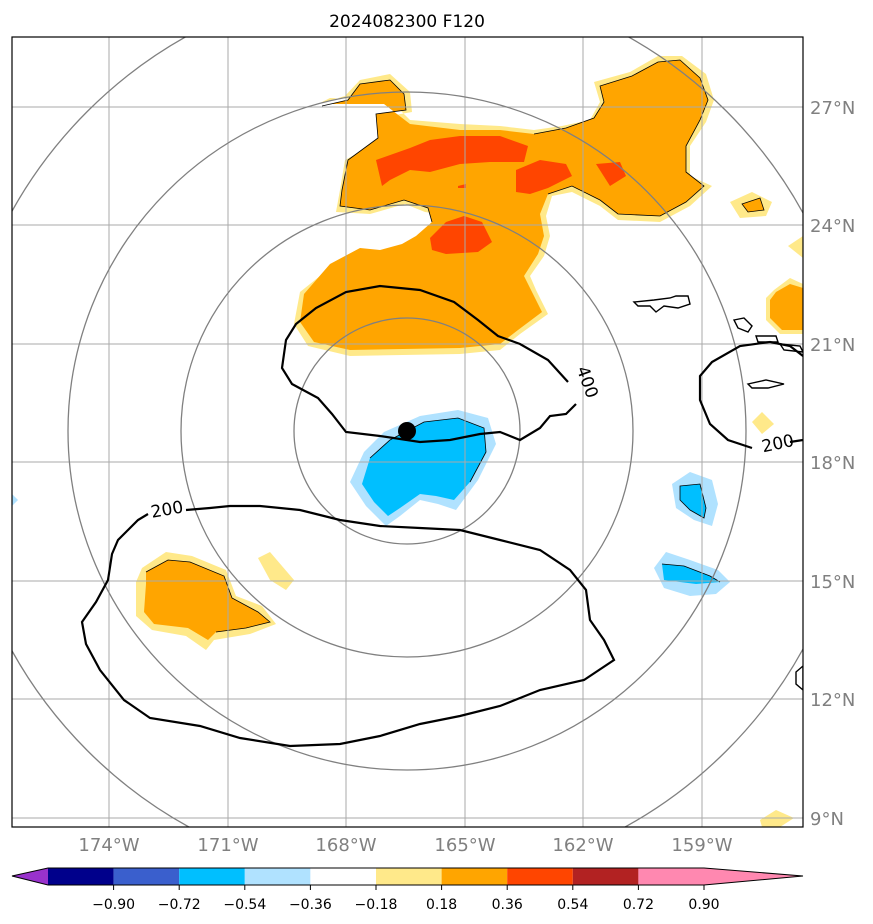 This screenshot has height=924, width=873. I want to click on contour-200-east, so click(750, 395).